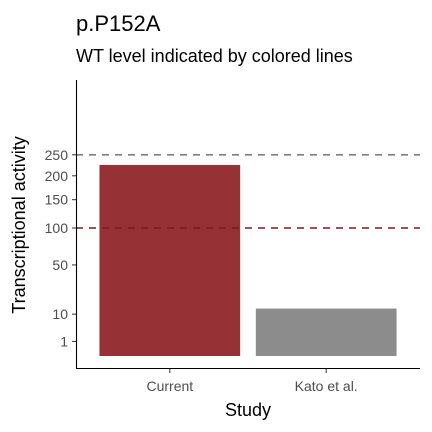 The image size is (432, 432). What do you see at coordinates (118, 23) in the screenshot?
I see `chart-title: p.P152A` at bounding box center [118, 23].